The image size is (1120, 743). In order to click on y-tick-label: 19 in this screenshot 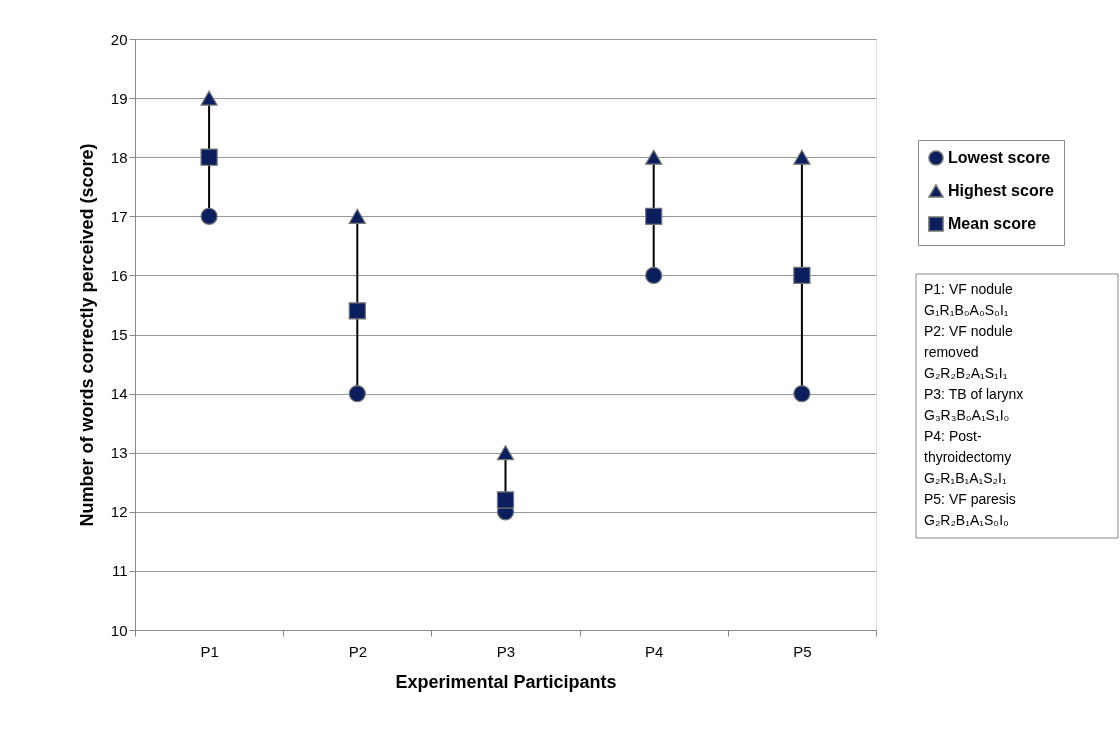, I will do `click(119, 98)`.